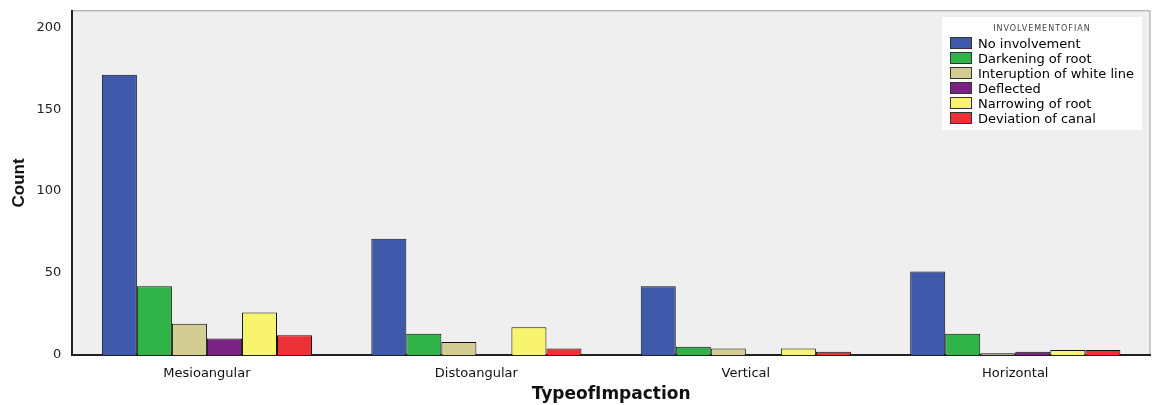 The image size is (1155, 405). What do you see at coordinates (1042, 28) in the screenshot?
I see `legend-title: INVOLVEMENTOFIAN` at bounding box center [1042, 28].